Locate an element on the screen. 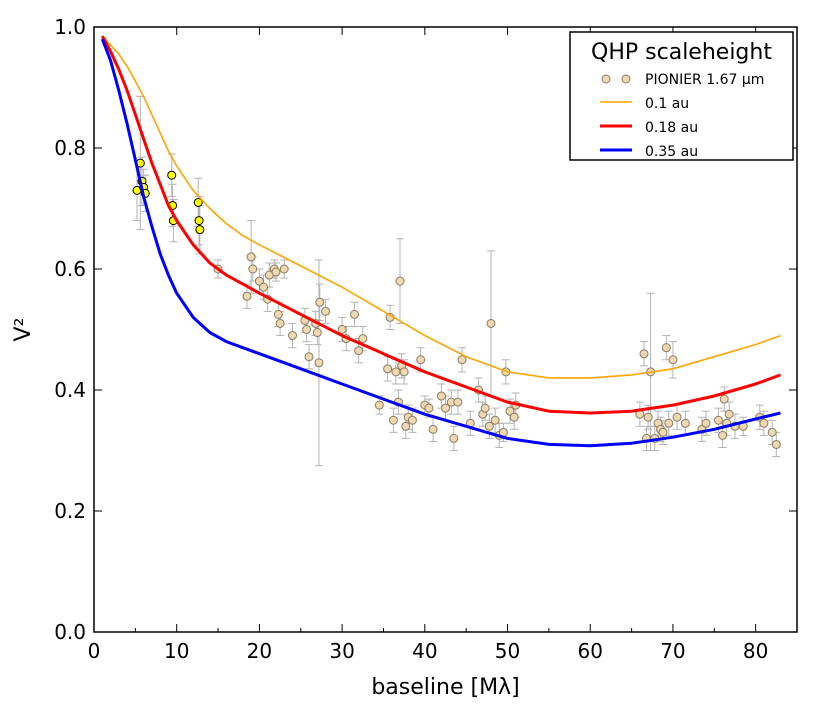 The image size is (814, 717). x-tick-label: 70 is located at coordinates (672, 651).